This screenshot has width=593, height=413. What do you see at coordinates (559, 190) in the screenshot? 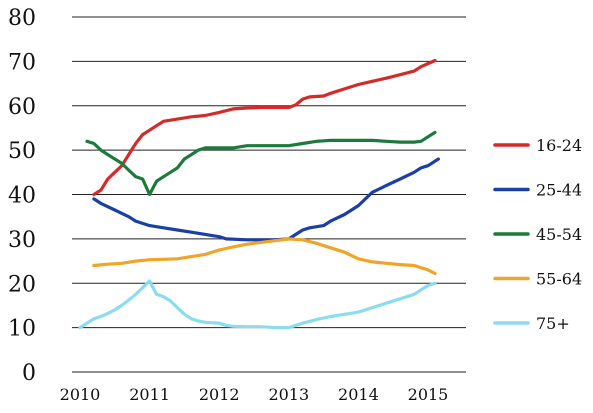
I see `legend-label-25-44: 25-44` at bounding box center [559, 190].